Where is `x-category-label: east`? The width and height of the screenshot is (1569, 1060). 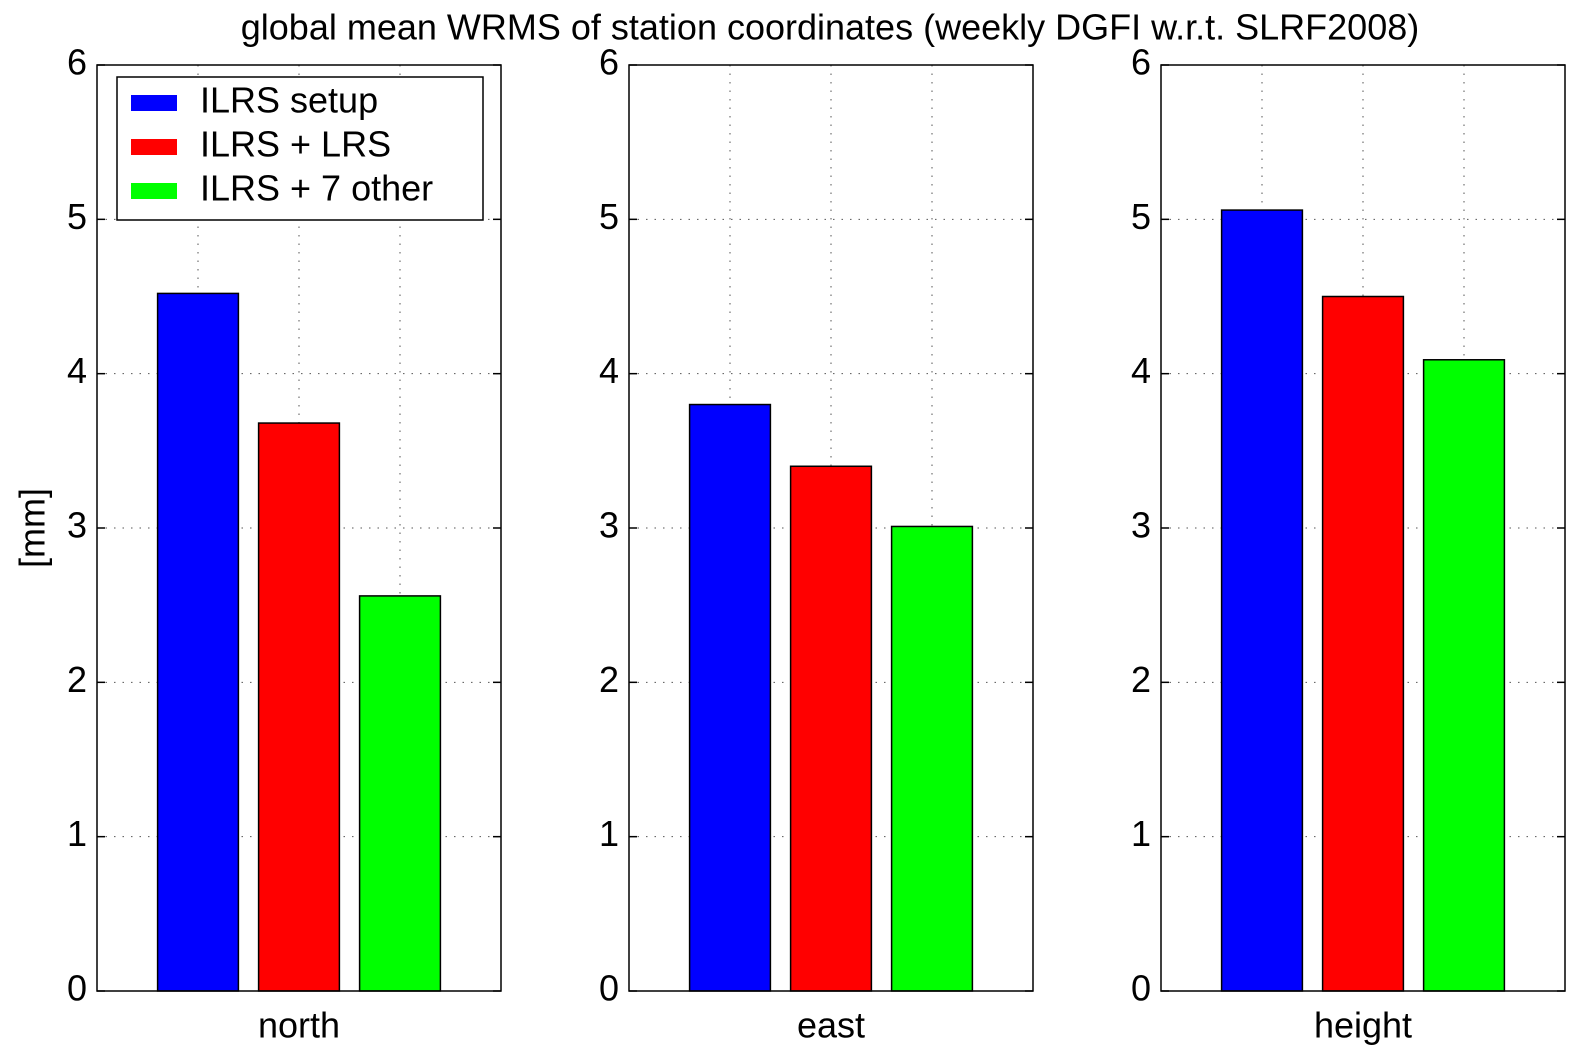 x-category-label: east is located at coordinates (831, 1025).